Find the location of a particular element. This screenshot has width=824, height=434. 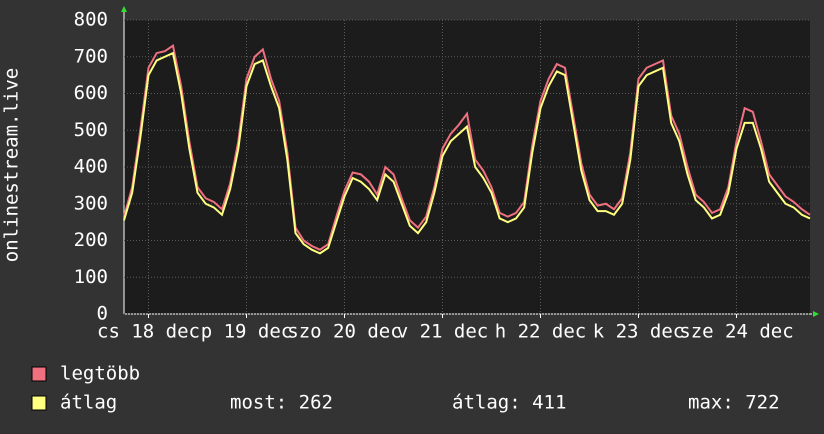

y-tick-label: 500 is located at coordinates (91, 130).